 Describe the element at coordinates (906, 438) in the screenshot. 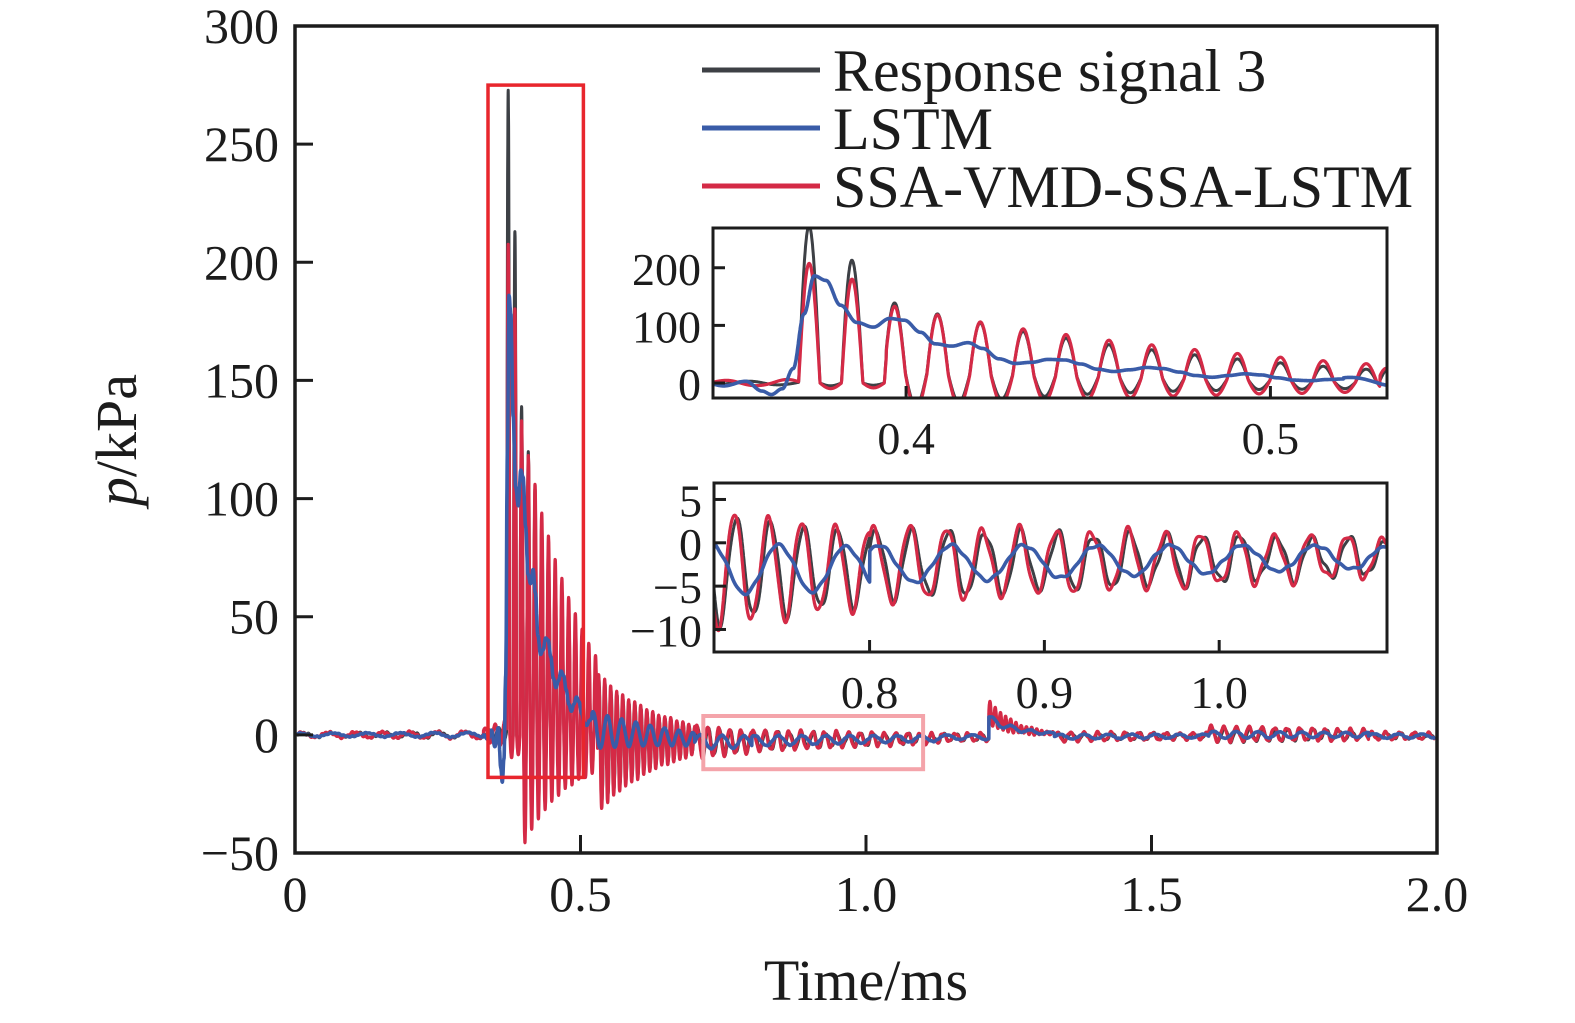

I see `inset-peak-zoom-x-tick-label-0.4: 0.4` at that location.